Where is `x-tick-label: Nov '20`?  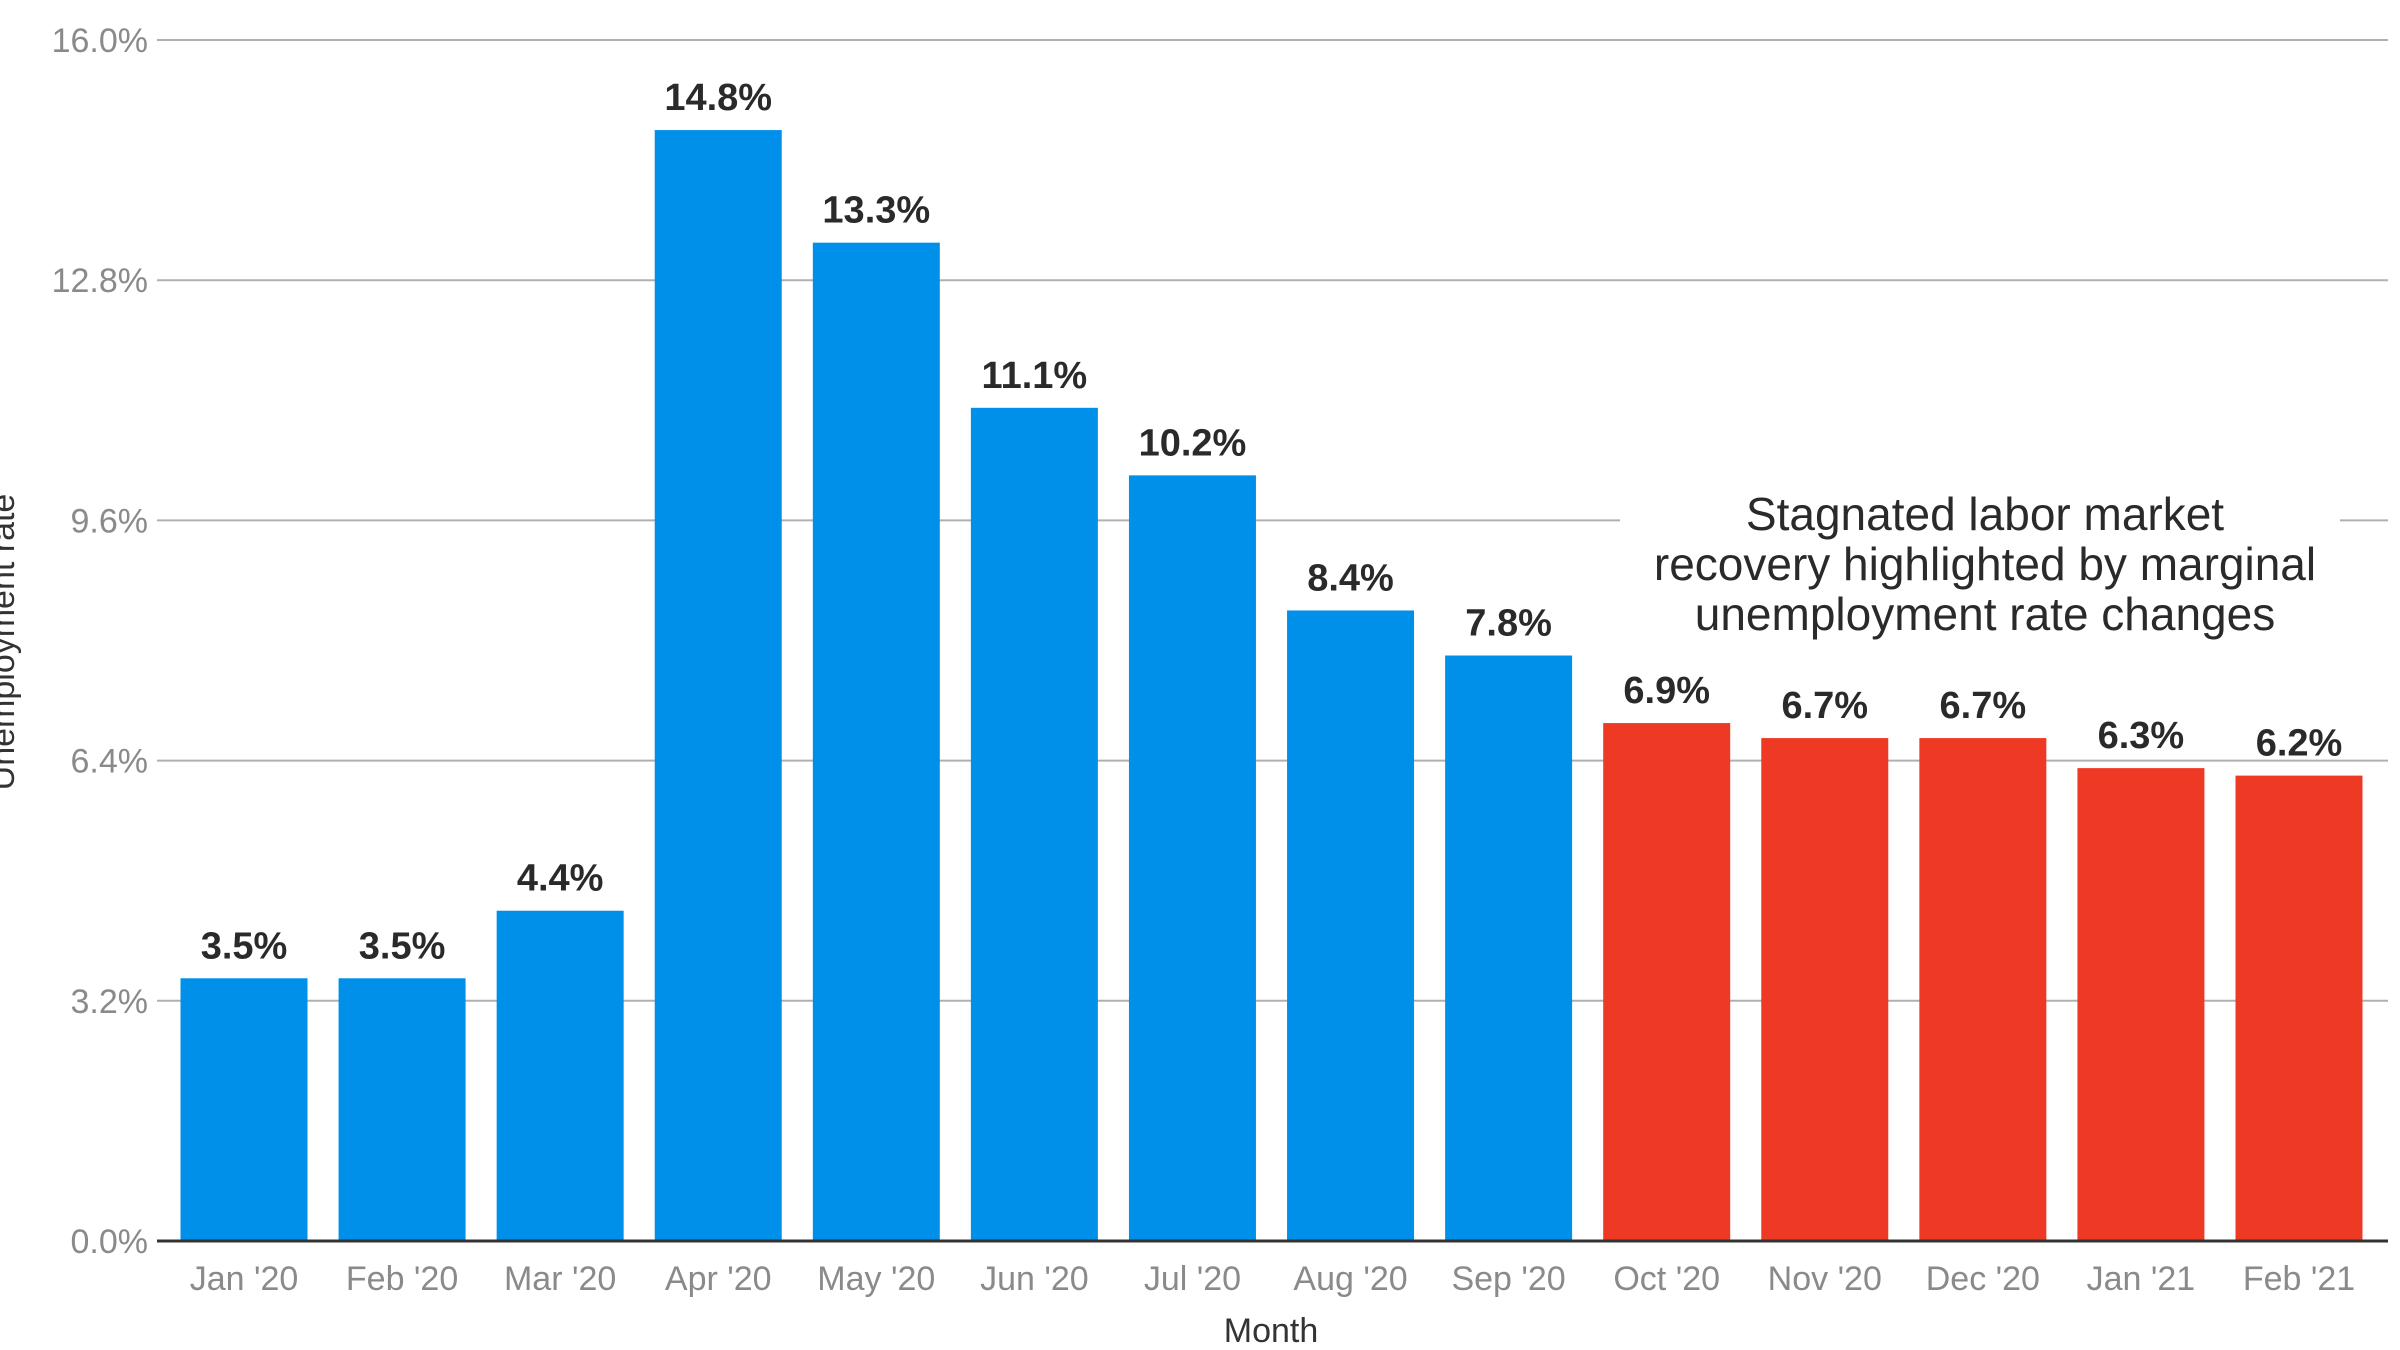
x-tick-label: Nov '20 is located at coordinates (1825, 1279).